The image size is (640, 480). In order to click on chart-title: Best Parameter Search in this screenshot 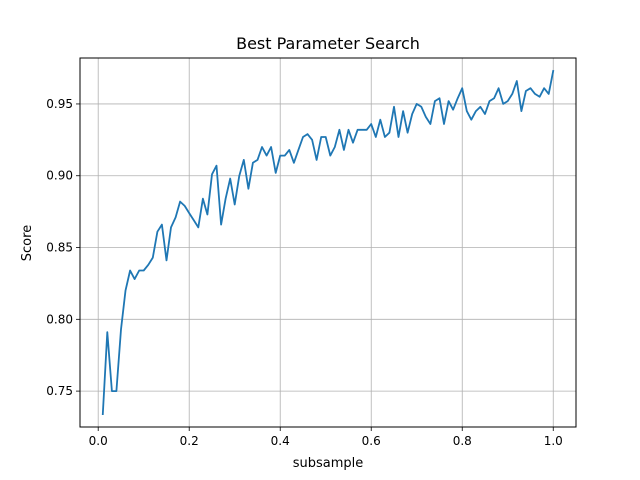, I will do `click(328, 43)`.